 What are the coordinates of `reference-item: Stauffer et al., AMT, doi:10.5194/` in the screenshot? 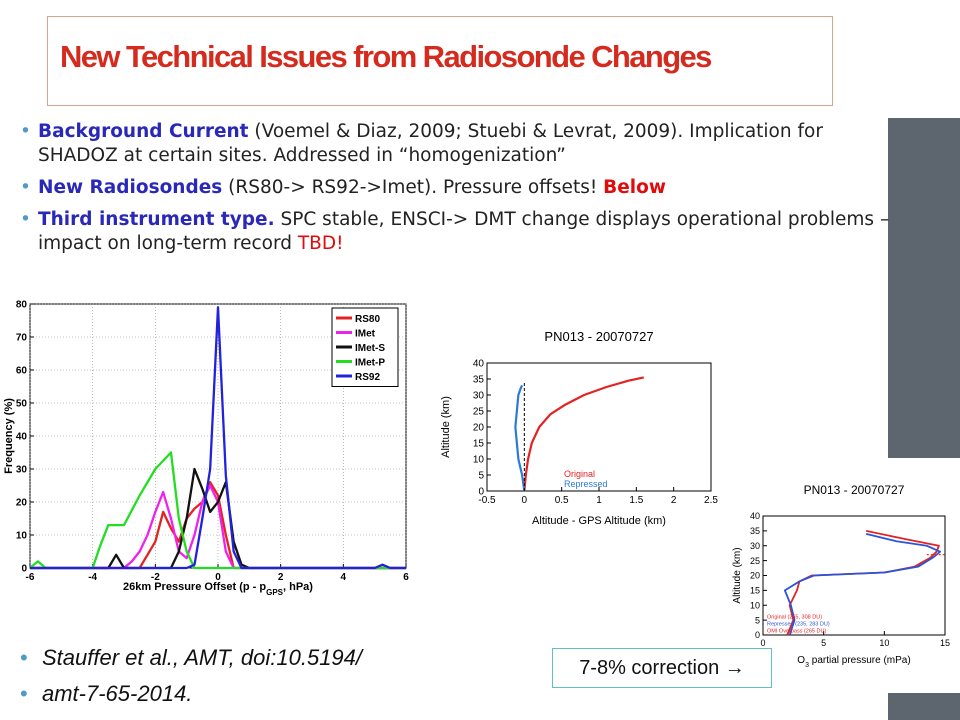 It's located at (191, 658).